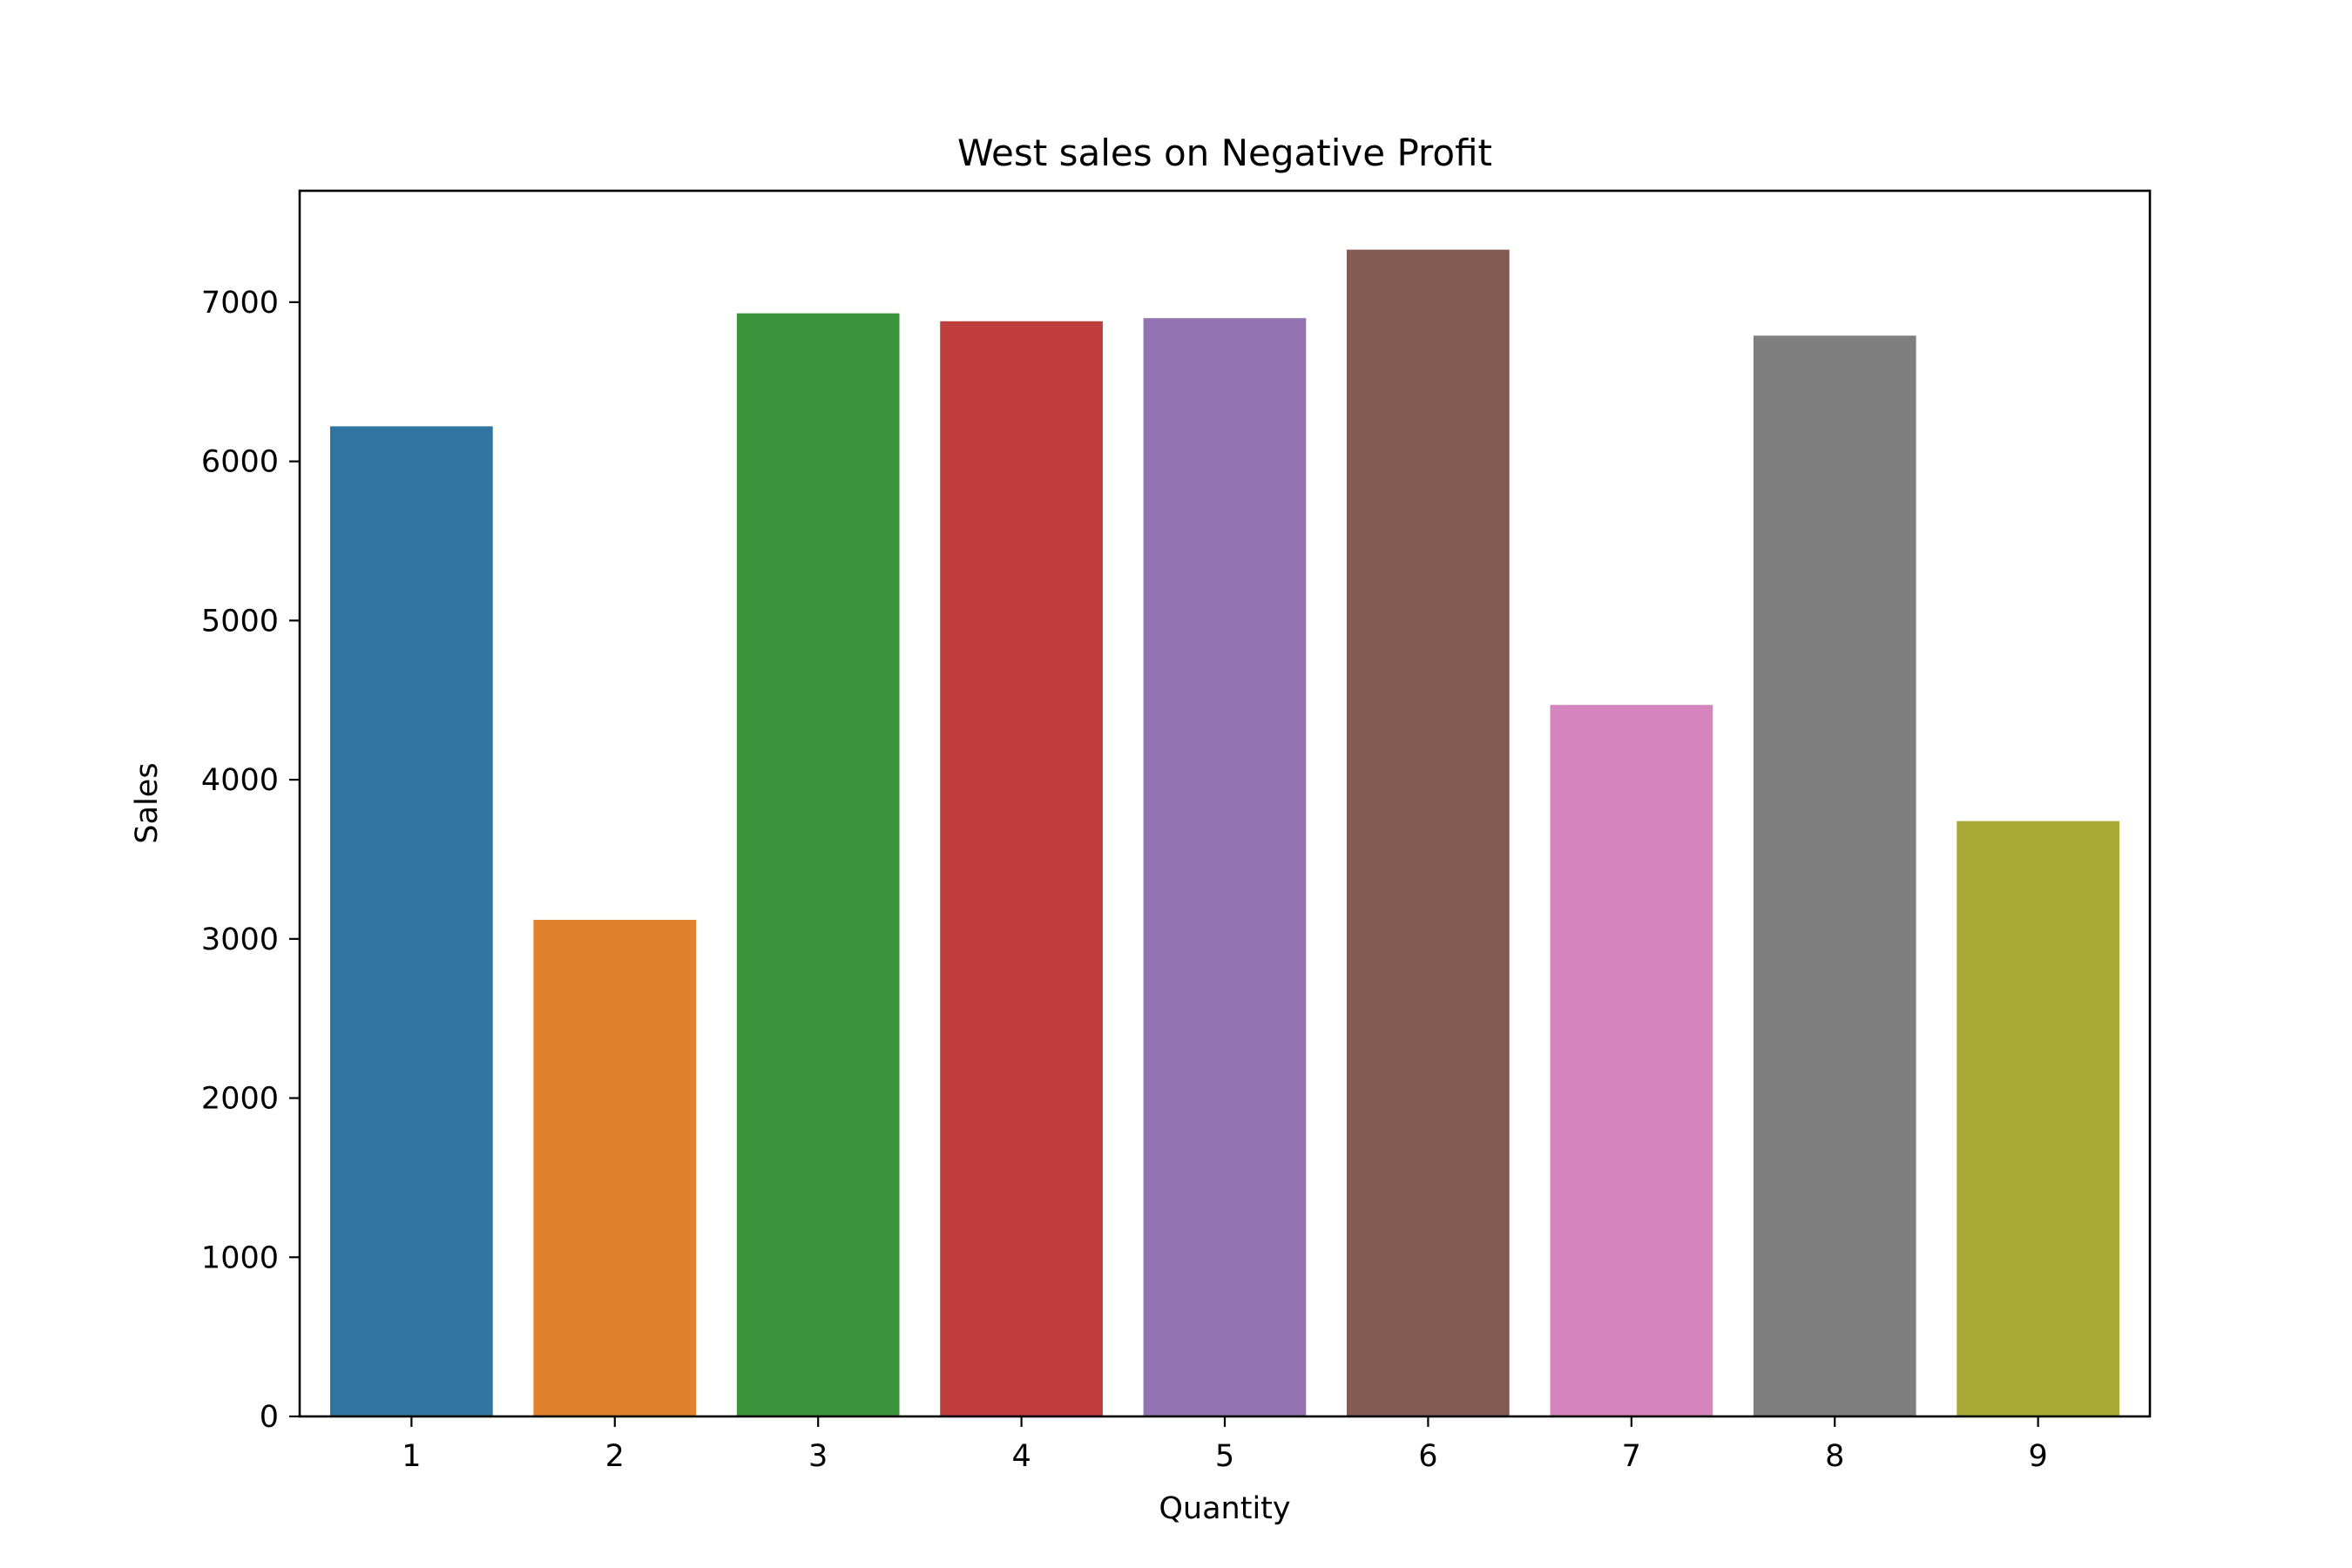 Image resolution: width=2352 pixels, height=1568 pixels. Describe the element at coordinates (1428, 1457) in the screenshot. I see `x-tick-label-6: 6` at that location.